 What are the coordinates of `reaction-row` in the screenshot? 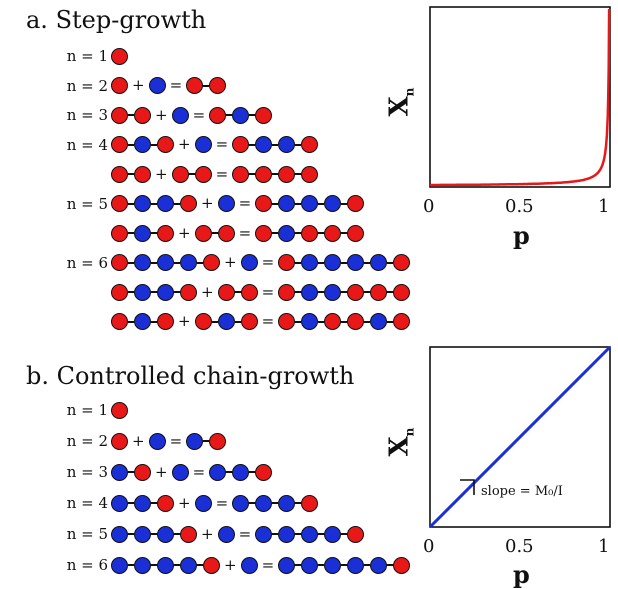 It's located at (119, 410).